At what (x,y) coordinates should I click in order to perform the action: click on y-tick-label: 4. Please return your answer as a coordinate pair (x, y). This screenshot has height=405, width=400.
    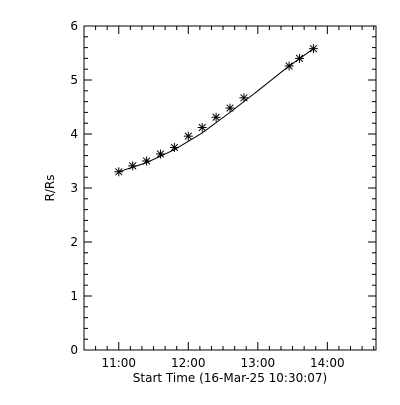
    Looking at the image, I should click on (74, 134).